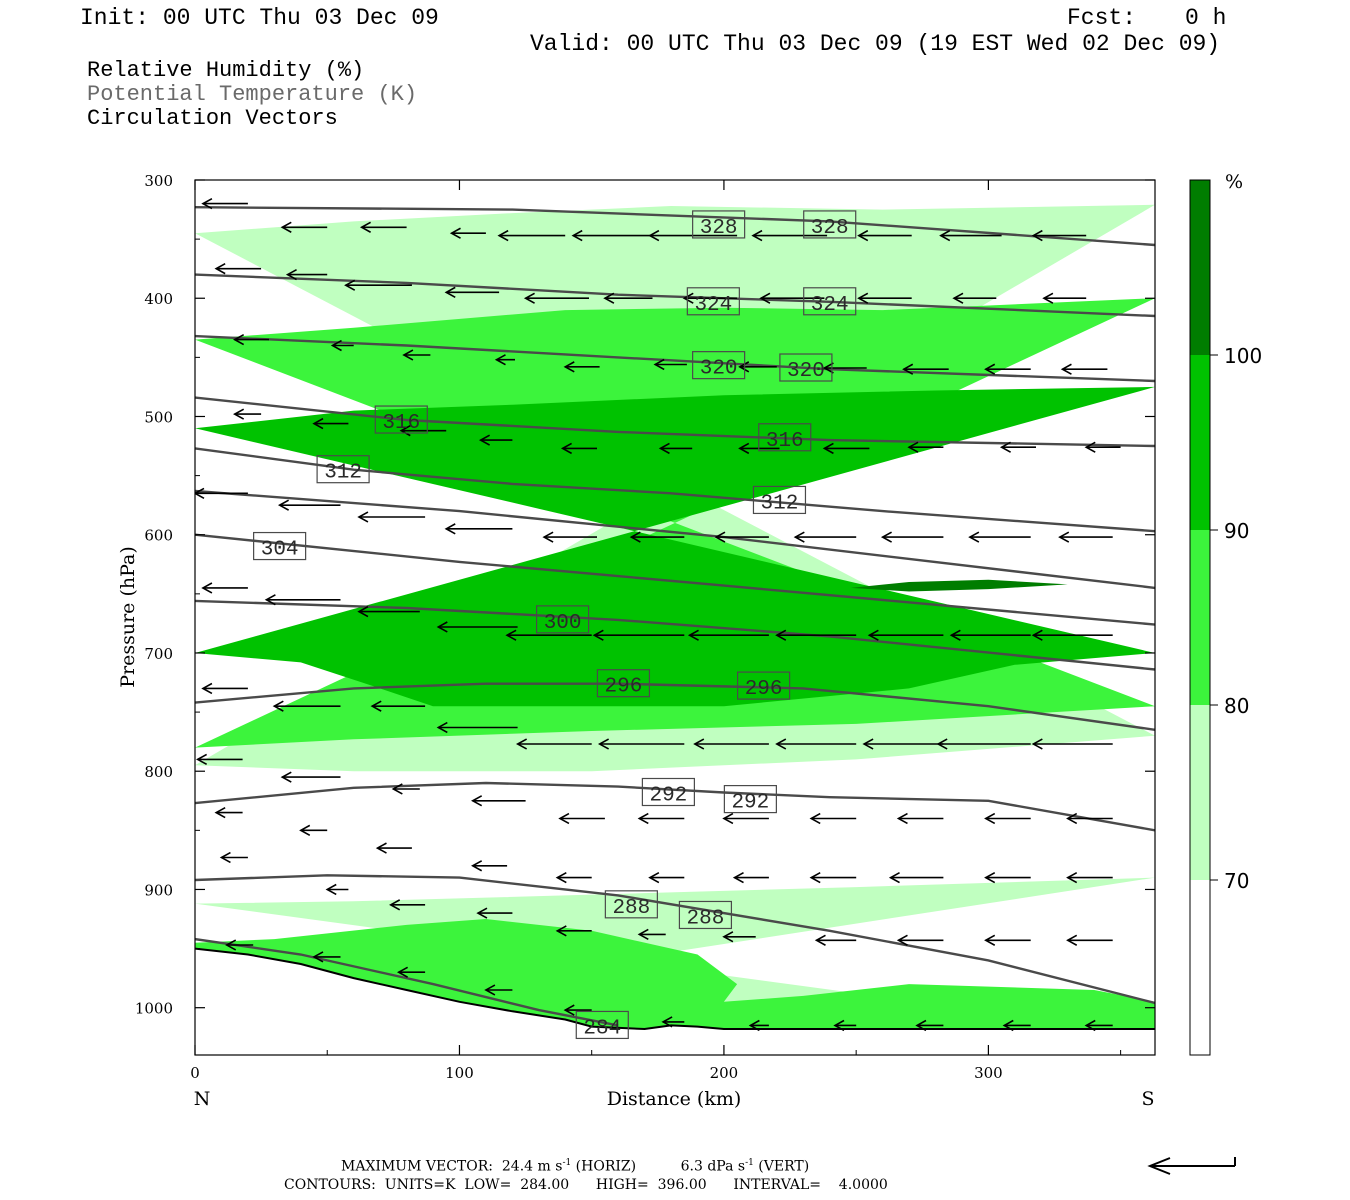 The image size is (1350, 1200). Describe the element at coordinates (158, 181) in the screenshot. I see `y-tick-label-300: 300` at that location.